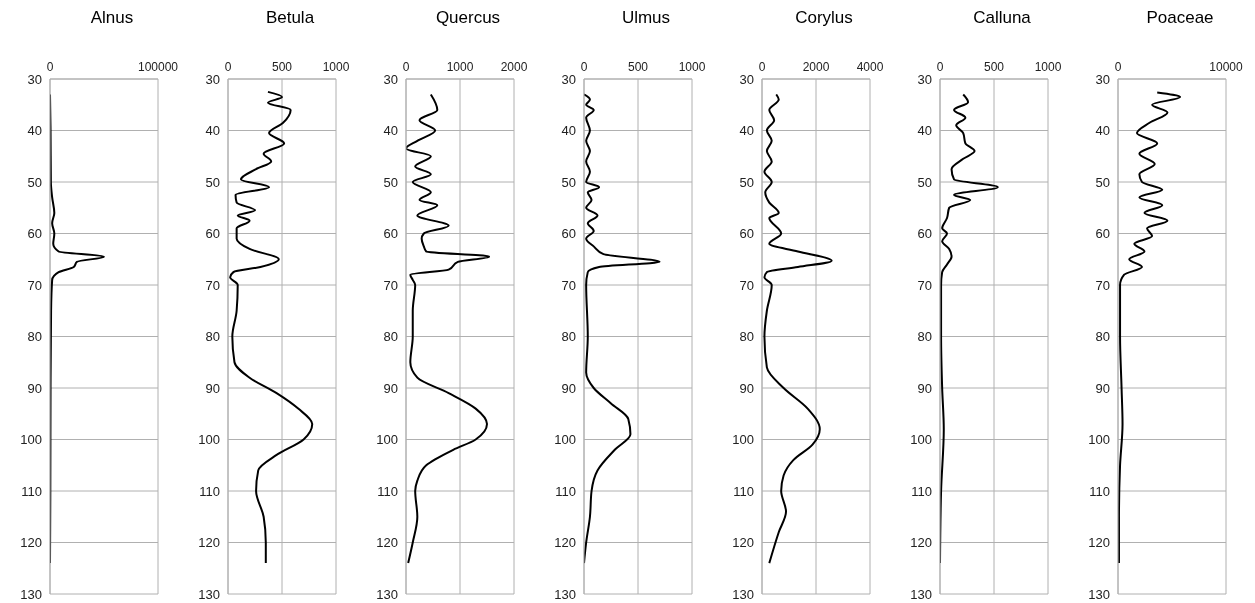  I want to click on chart-title: Corylus, so click(824, 18).